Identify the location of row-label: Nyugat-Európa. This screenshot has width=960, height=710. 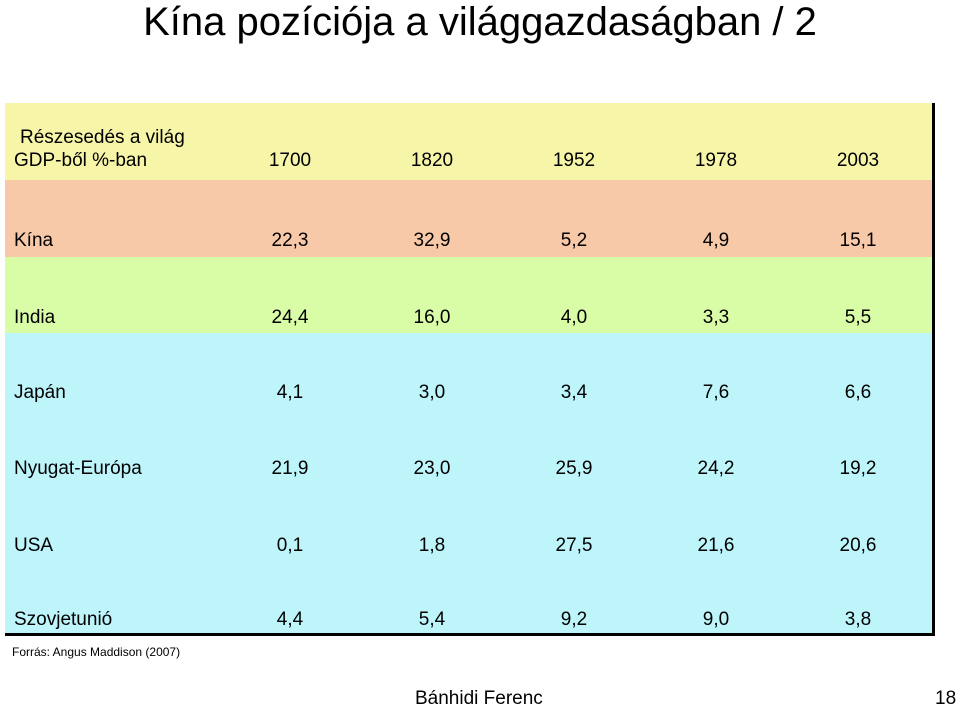
(78, 468).